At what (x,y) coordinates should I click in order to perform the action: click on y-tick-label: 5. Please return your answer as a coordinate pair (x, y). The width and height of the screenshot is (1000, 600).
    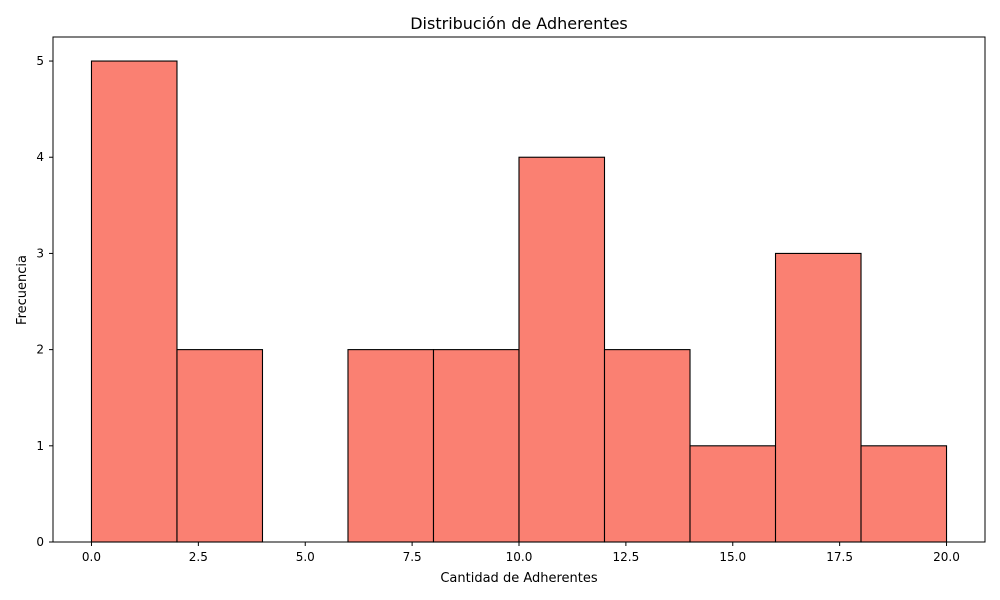
    Looking at the image, I should click on (40, 61).